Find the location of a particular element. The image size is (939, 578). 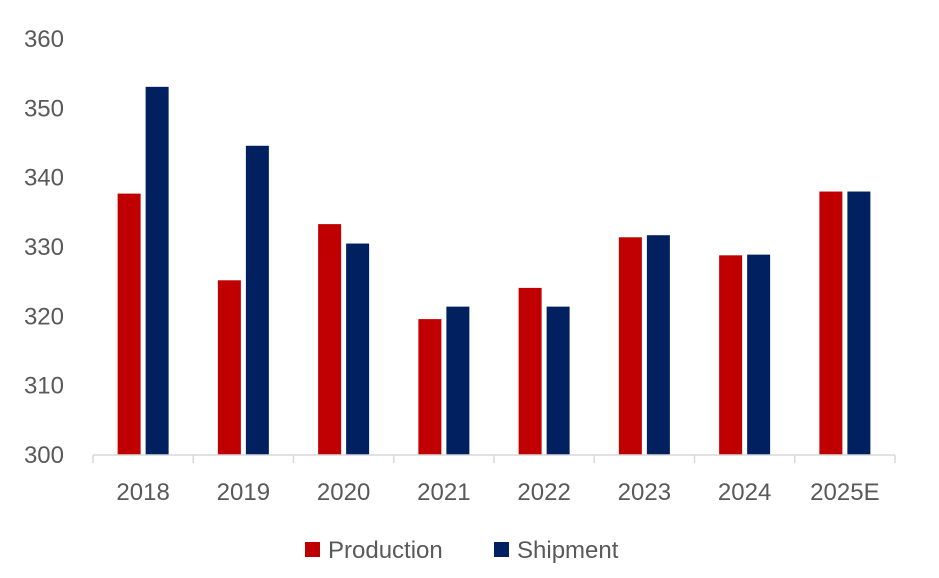

bar-shipment-2021 is located at coordinates (458, 380).